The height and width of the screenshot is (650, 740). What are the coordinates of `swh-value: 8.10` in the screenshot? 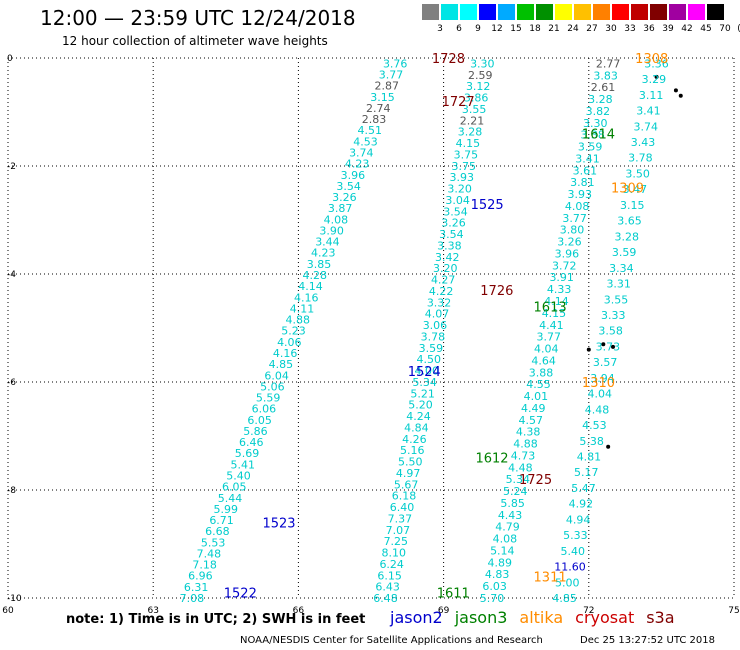 It's located at (394, 553).